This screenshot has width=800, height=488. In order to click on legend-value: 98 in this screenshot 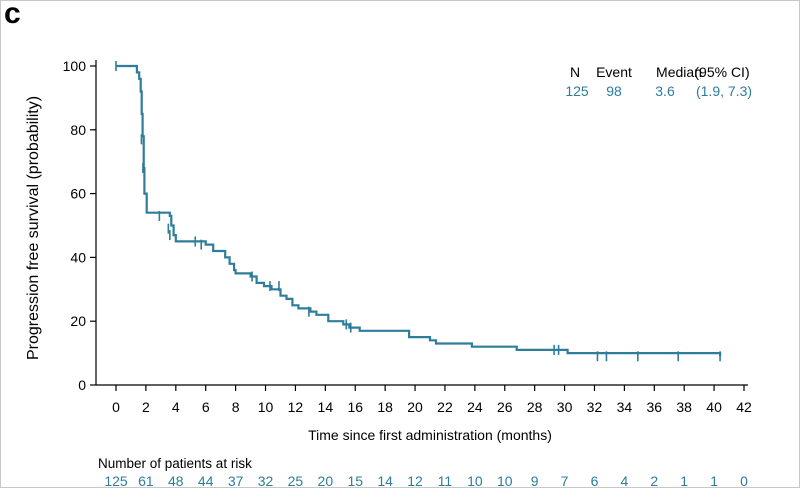, I will do `click(614, 91)`.